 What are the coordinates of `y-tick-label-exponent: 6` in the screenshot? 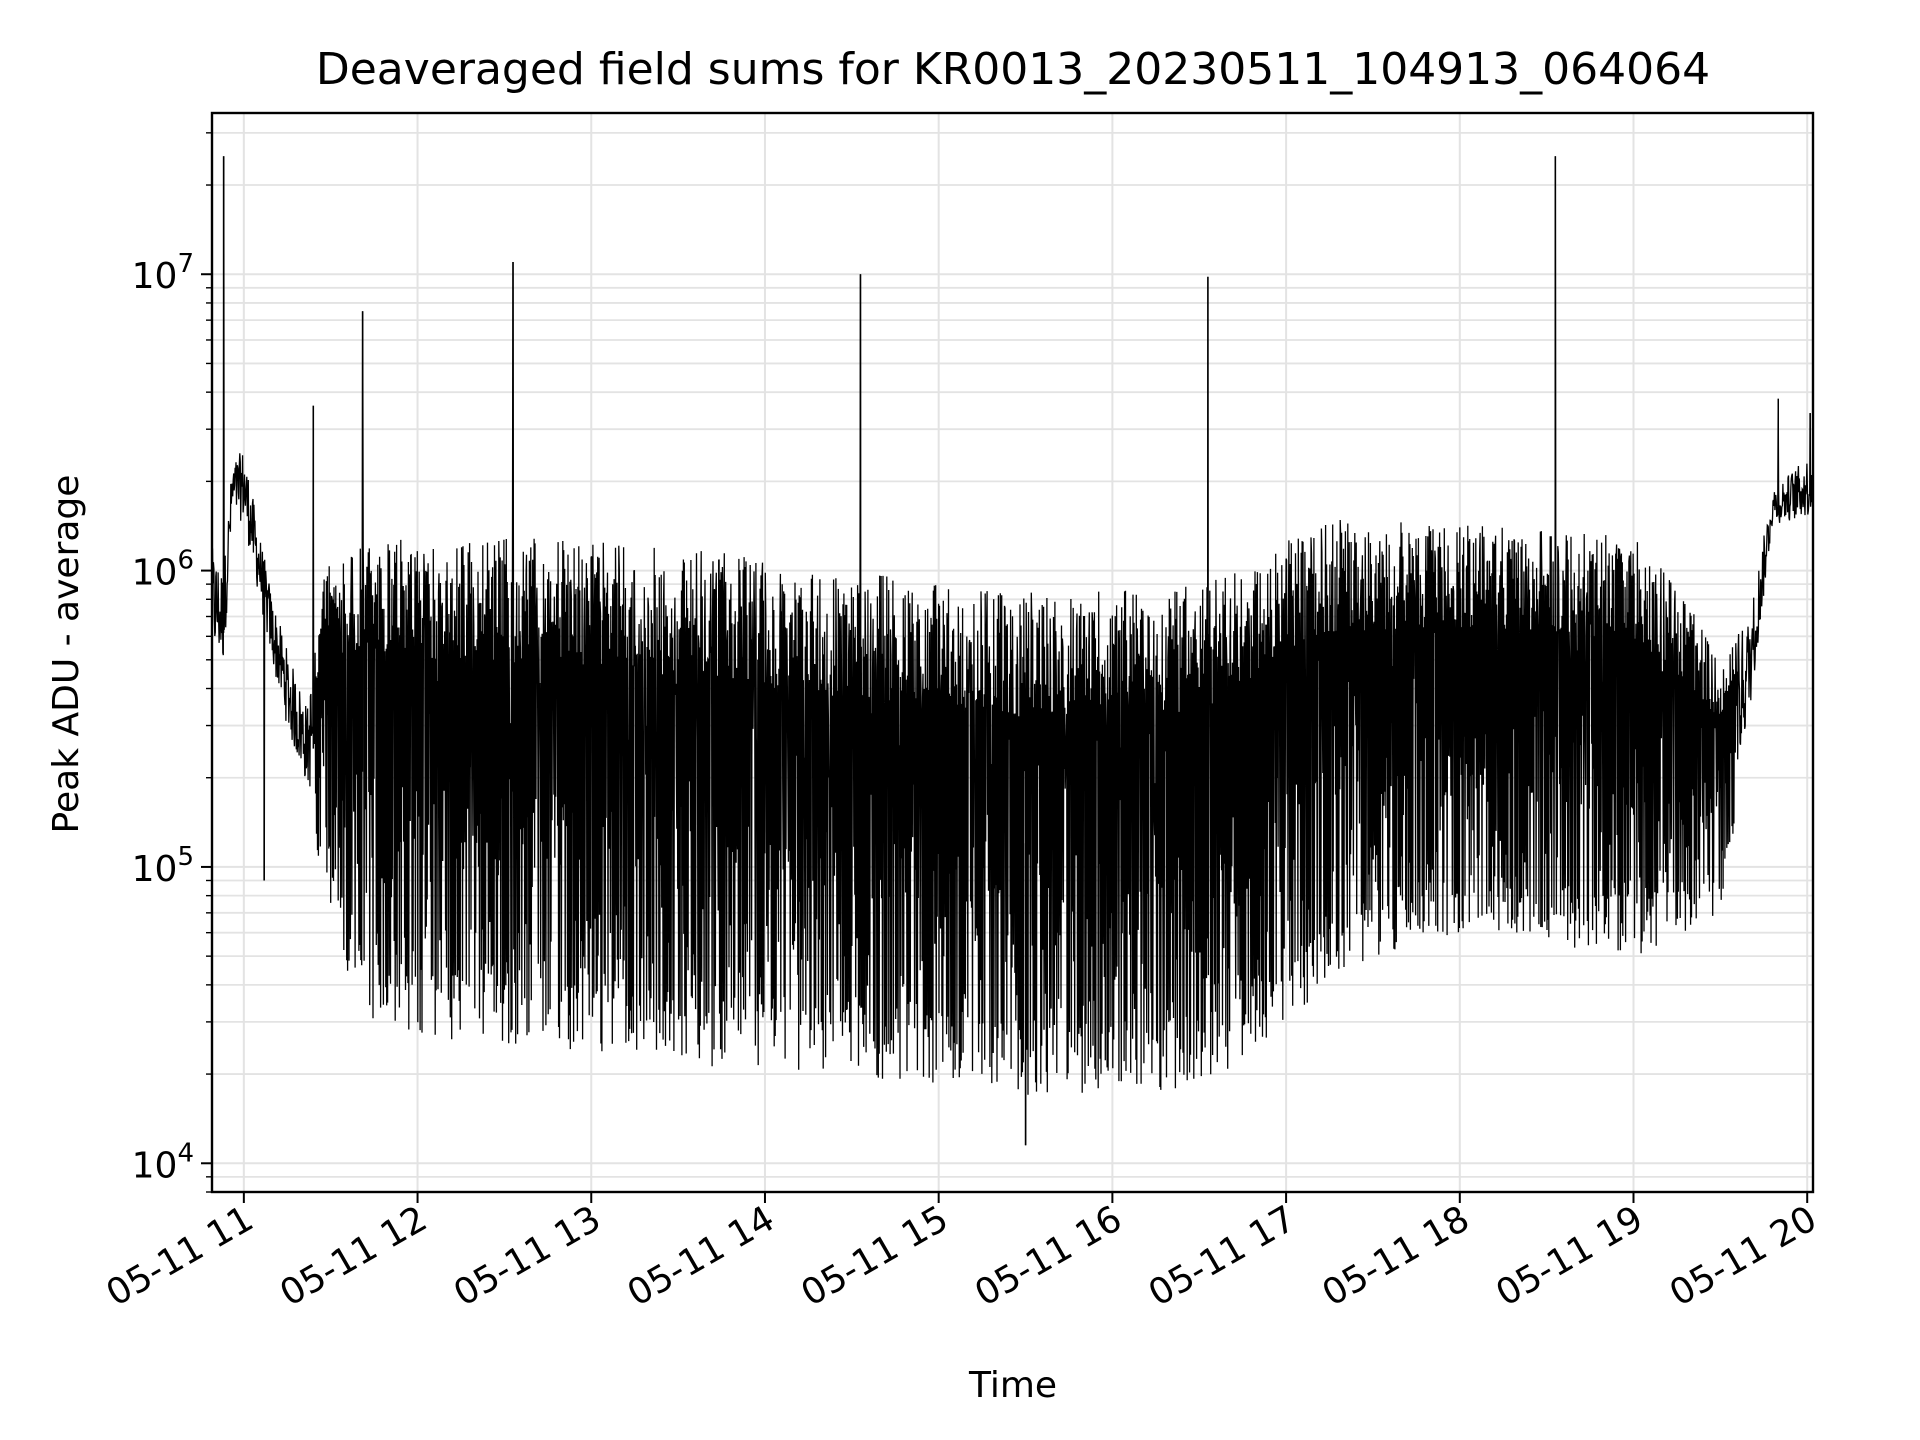 It's located at (185, 561).